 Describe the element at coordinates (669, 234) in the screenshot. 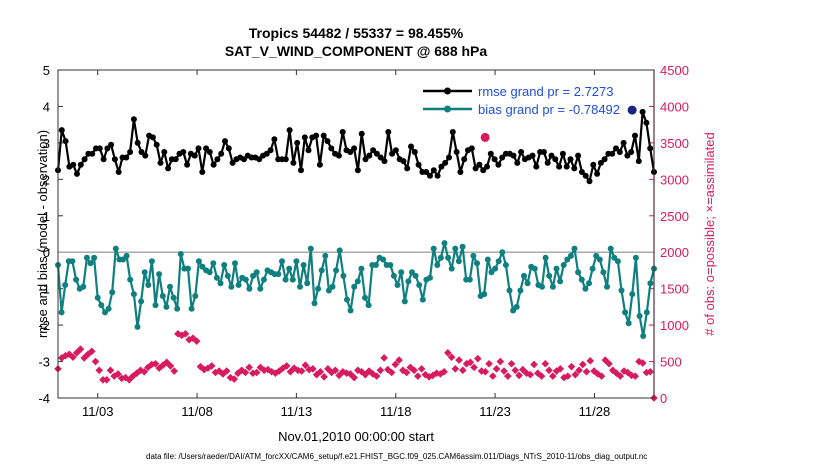

I see `right-axis: 0 500 1000 1500 2000 2500 3000 3500 4000 4500` at that location.